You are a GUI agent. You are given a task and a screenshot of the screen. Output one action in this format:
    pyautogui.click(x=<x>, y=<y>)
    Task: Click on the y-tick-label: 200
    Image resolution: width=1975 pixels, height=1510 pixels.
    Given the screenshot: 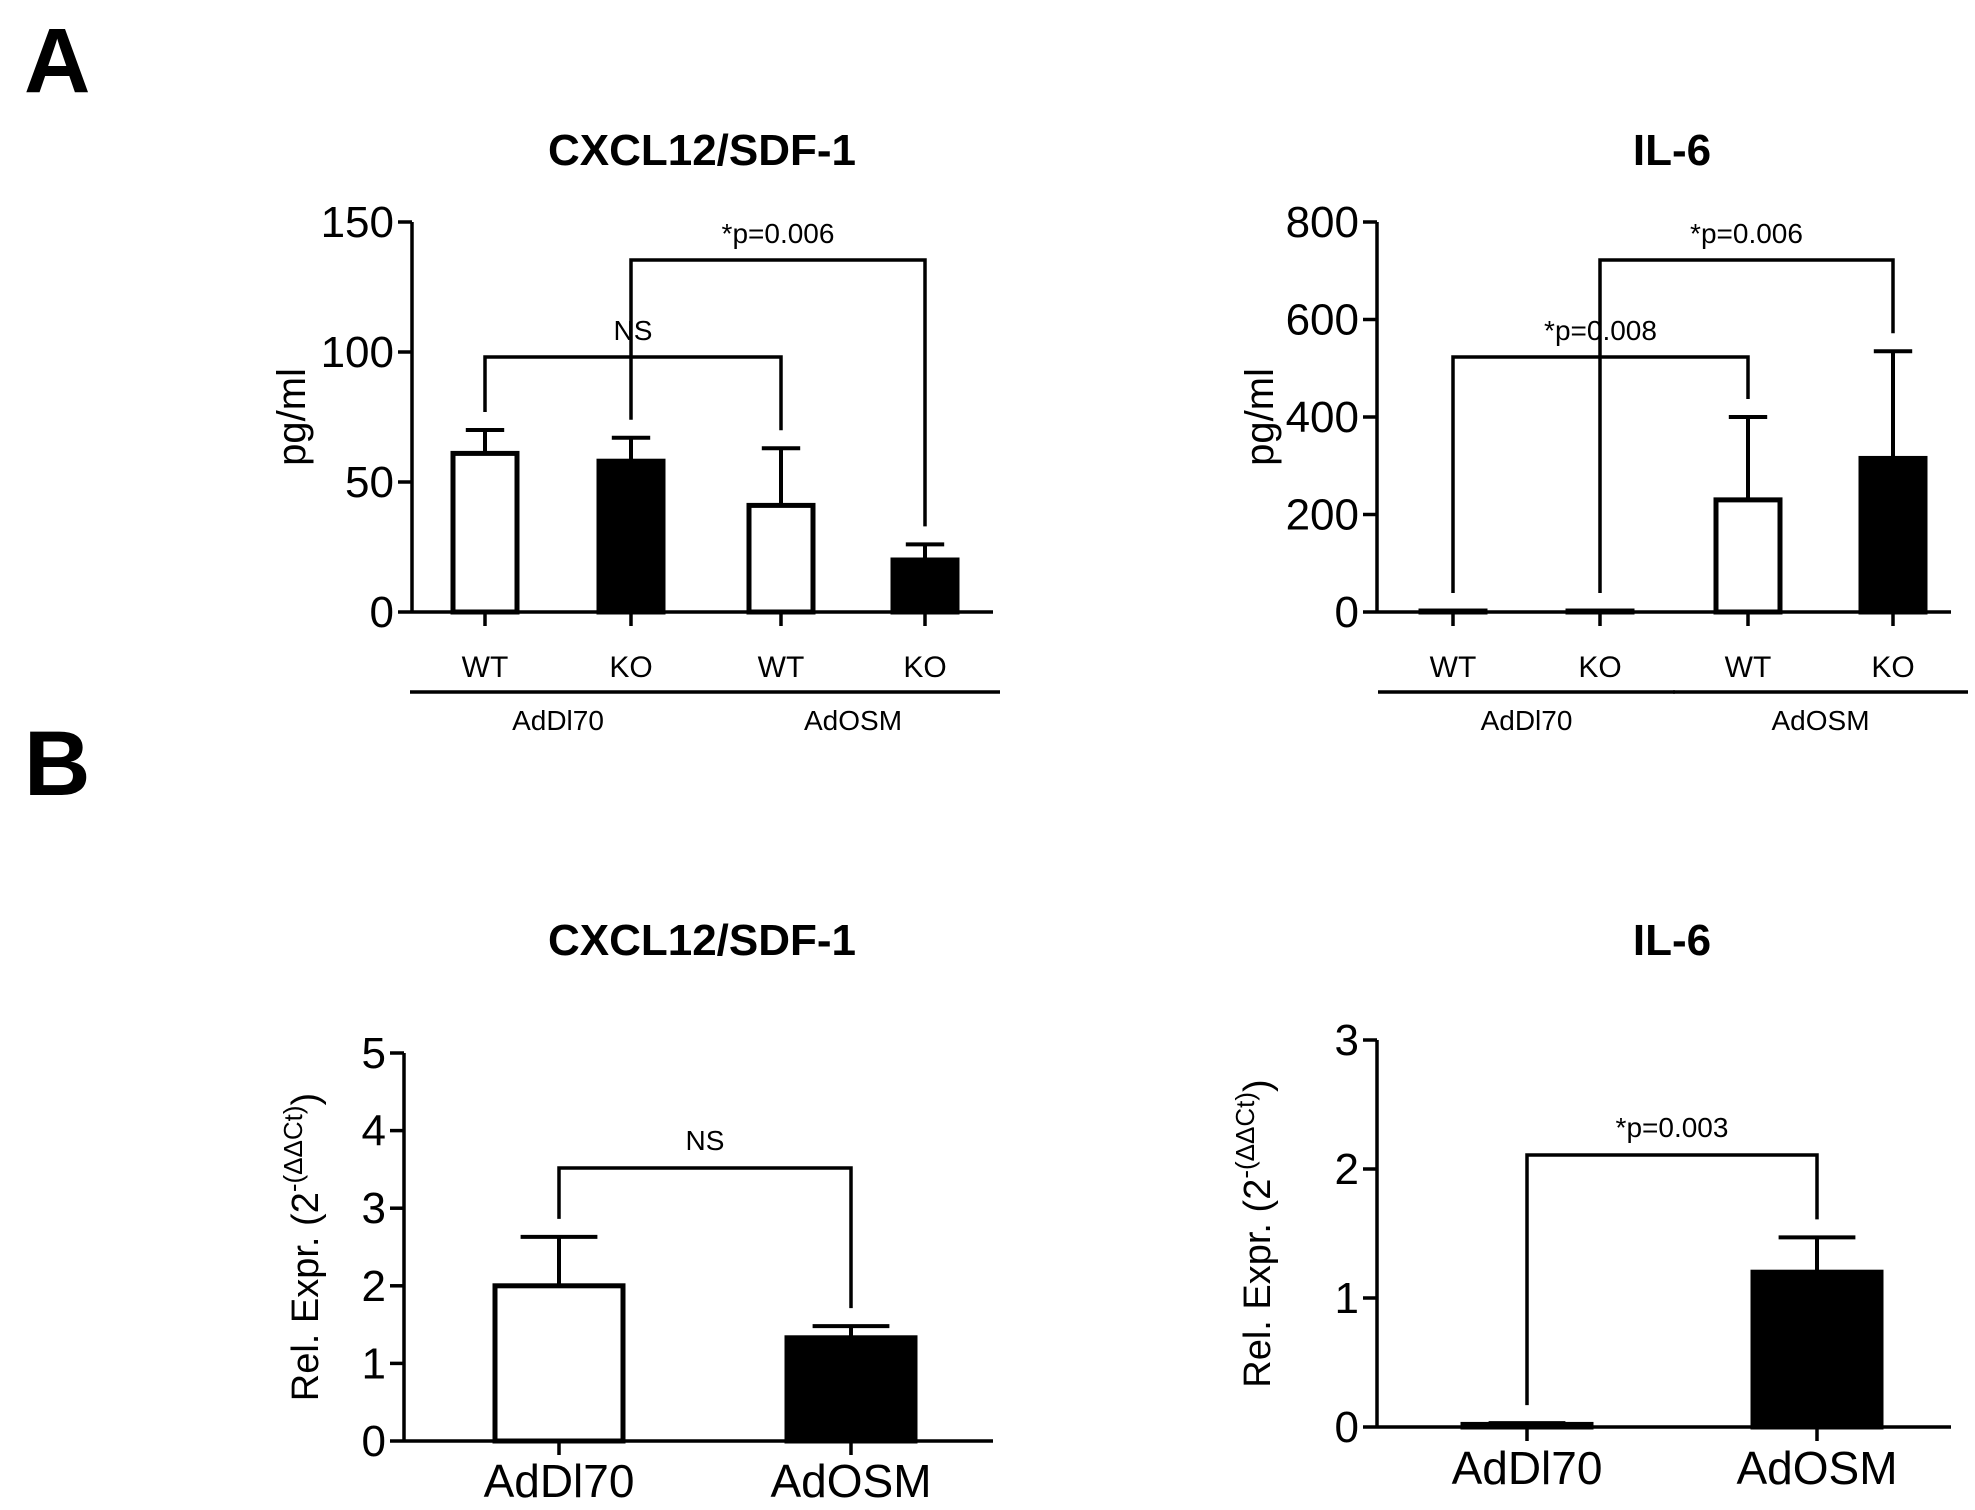 What is the action you would take?
    pyautogui.click(x=1322, y=515)
    